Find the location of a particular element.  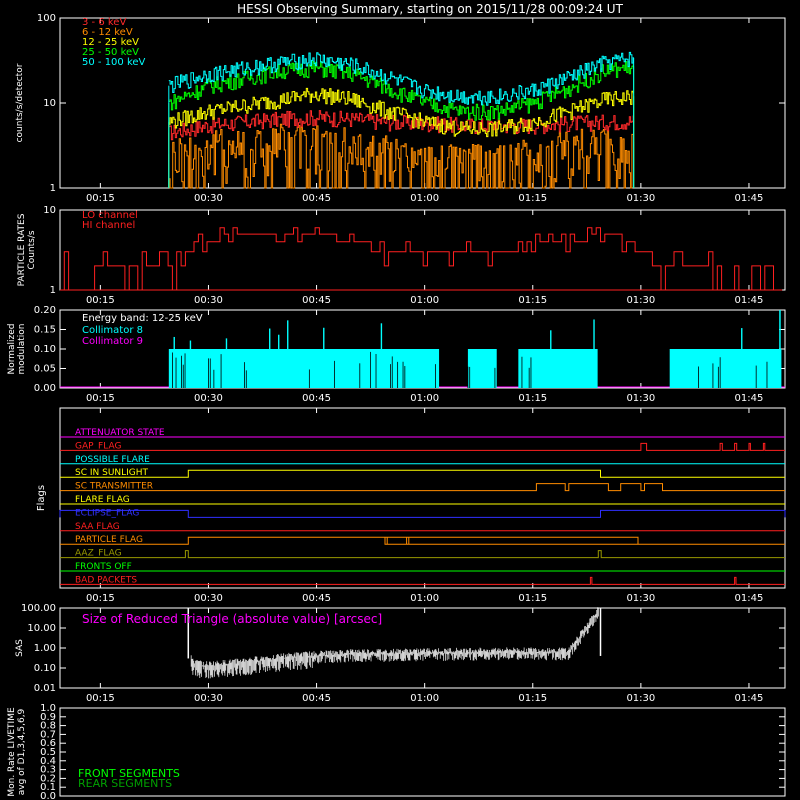

livetime-ytick-label: 1.0 is located at coordinates (48, 708).